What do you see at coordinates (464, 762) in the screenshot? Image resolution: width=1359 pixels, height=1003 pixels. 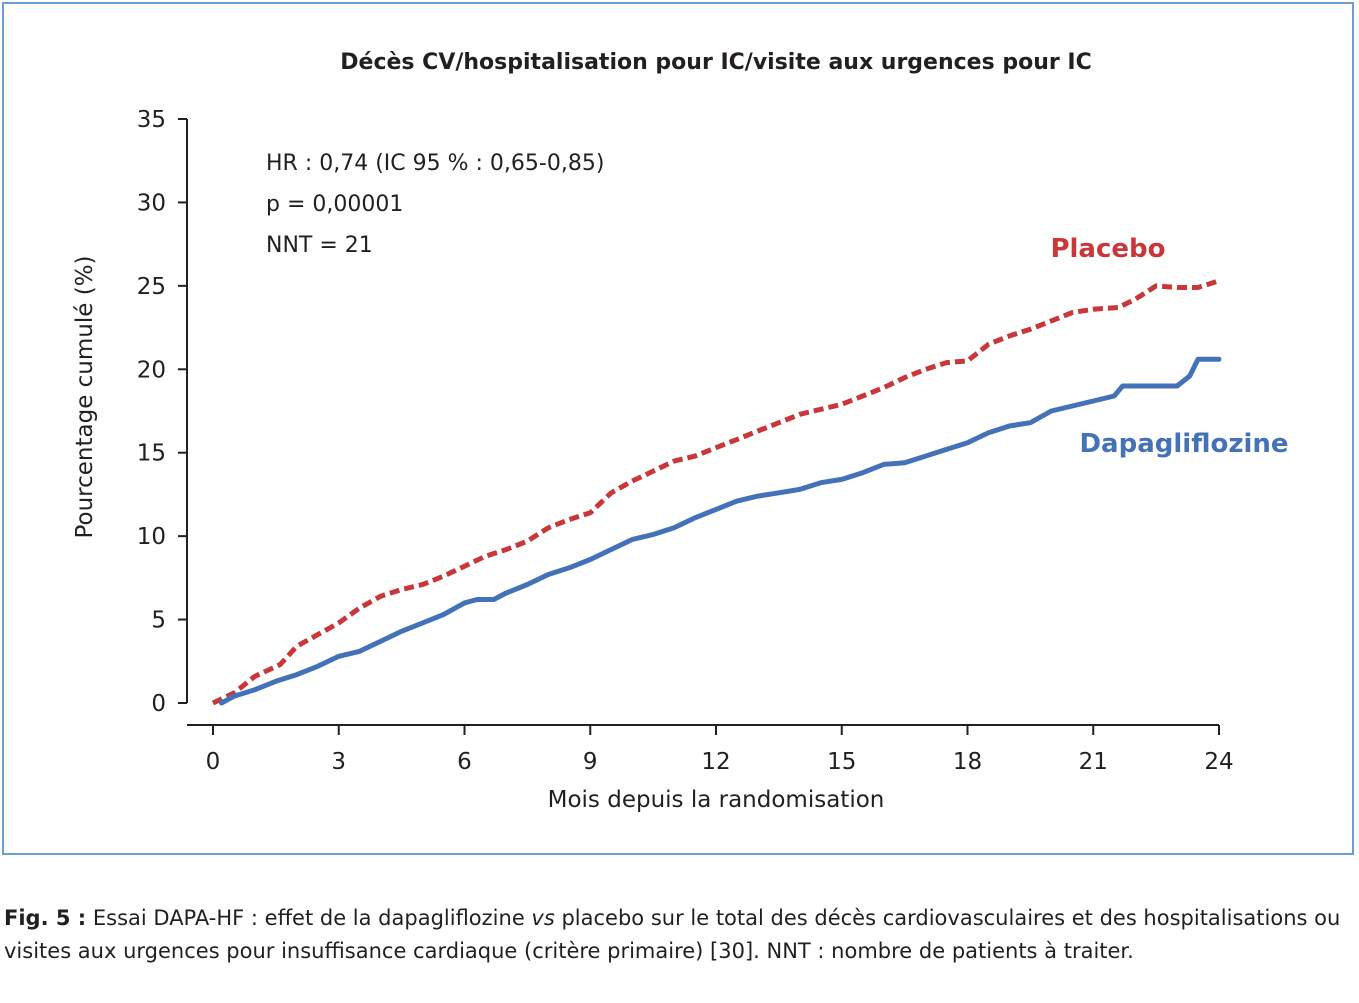 I see `x-tick-label: 6` at bounding box center [464, 762].